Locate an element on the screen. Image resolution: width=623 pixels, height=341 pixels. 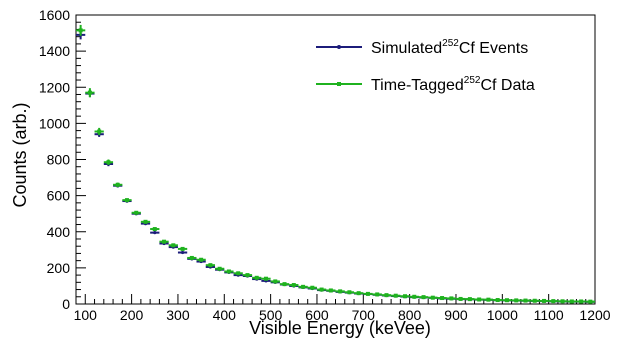
legend-item: Simulated252Cf Events is located at coordinates (422, 47).